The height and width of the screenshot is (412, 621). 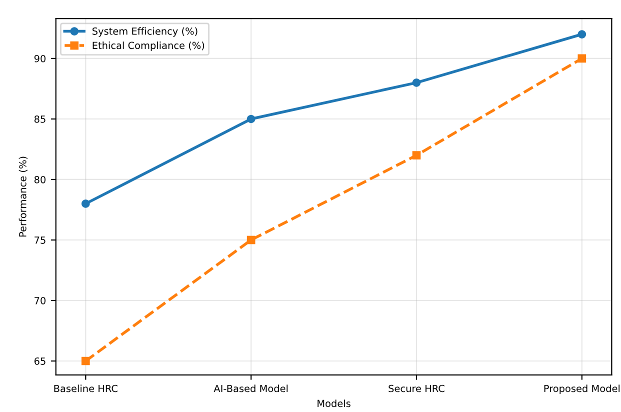 I want to click on y-tick-label: 70, so click(x=40, y=300).